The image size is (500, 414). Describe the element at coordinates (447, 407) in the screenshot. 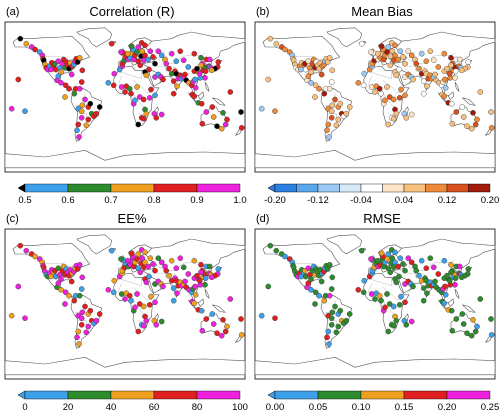

I see `colorbar-tick-label: 0.20` at that location.